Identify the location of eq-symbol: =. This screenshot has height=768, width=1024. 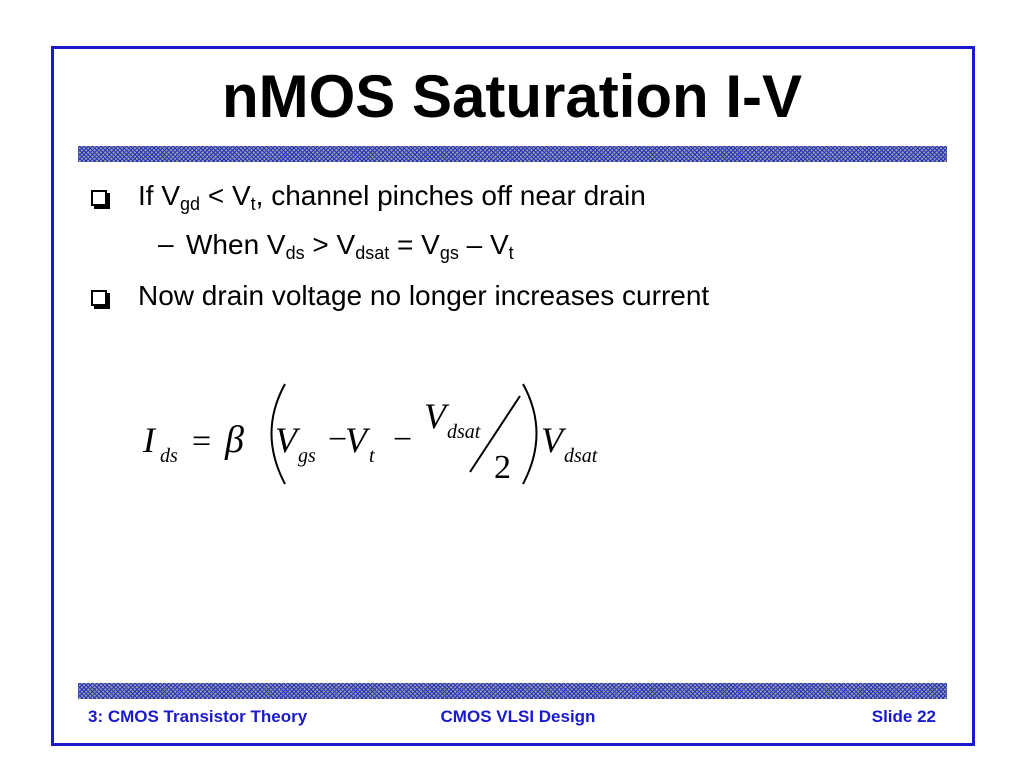
(201, 441).